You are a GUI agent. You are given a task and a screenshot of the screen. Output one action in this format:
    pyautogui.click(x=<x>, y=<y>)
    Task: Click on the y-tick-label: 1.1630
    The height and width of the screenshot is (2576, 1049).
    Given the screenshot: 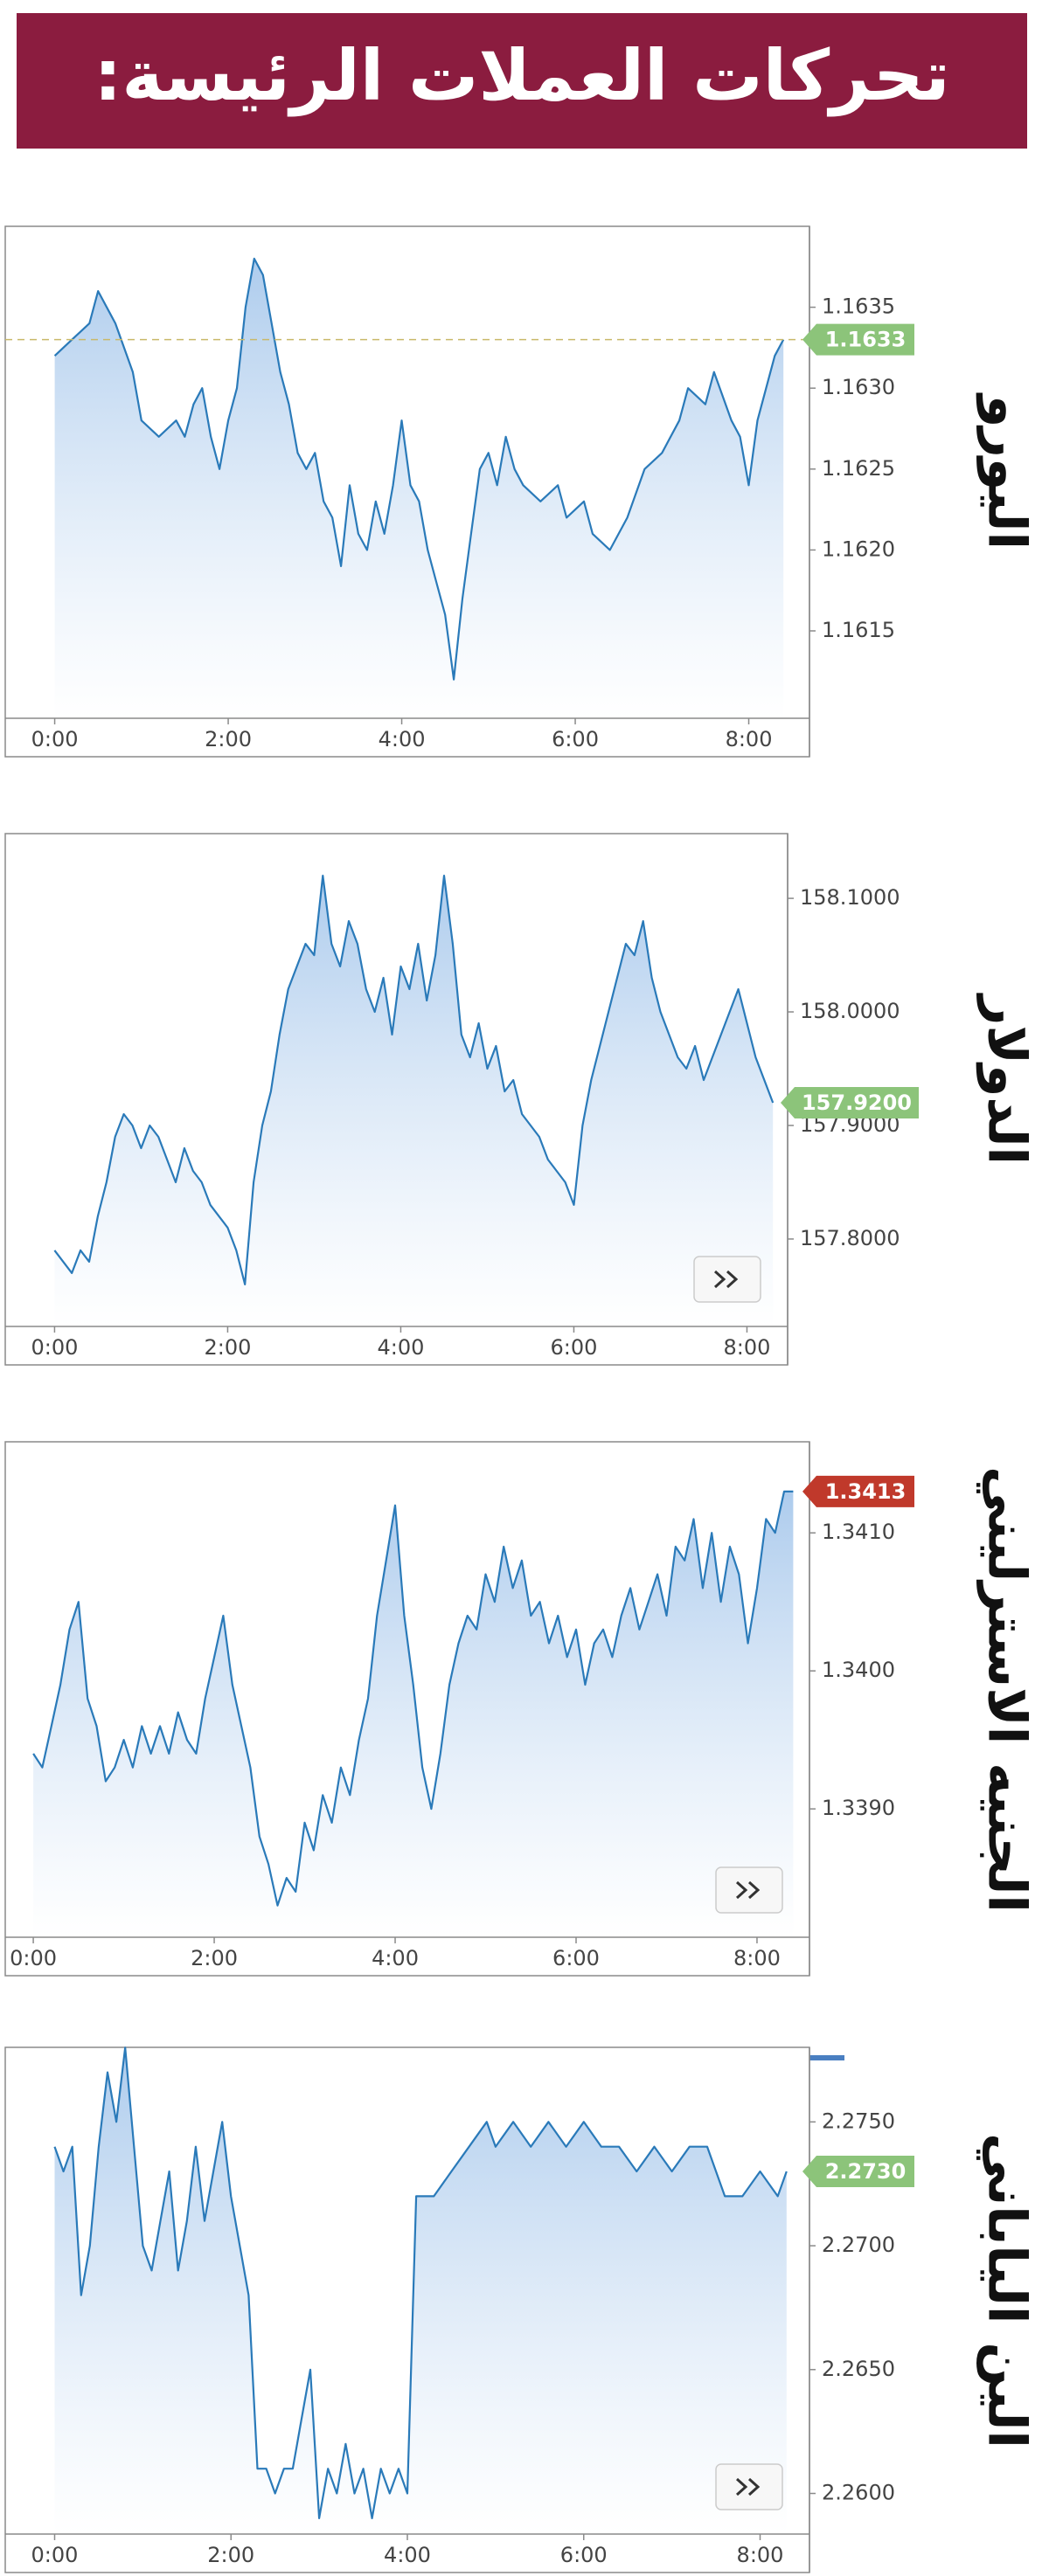 What is the action you would take?
    pyautogui.click(x=858, y=387)
    